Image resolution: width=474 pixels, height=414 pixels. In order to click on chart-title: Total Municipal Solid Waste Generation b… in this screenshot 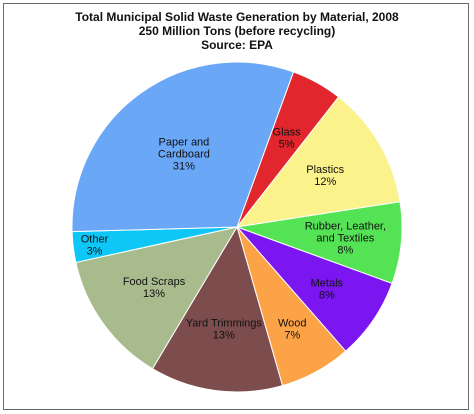, I will do `click(237, 17)`.